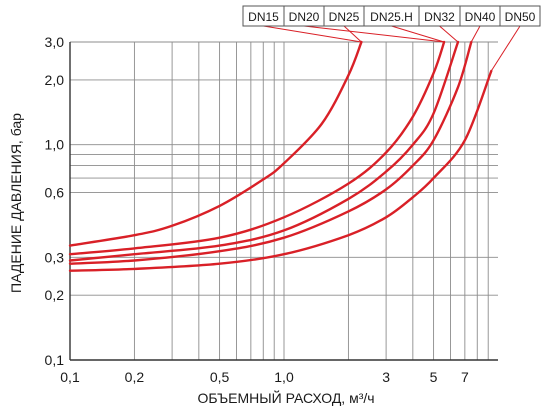 The height and width of the screenshot is (409, 546). Describe the element at coordinates (220, 377) in the screenshot. I see `x-tick-label: 0,5` at that location.